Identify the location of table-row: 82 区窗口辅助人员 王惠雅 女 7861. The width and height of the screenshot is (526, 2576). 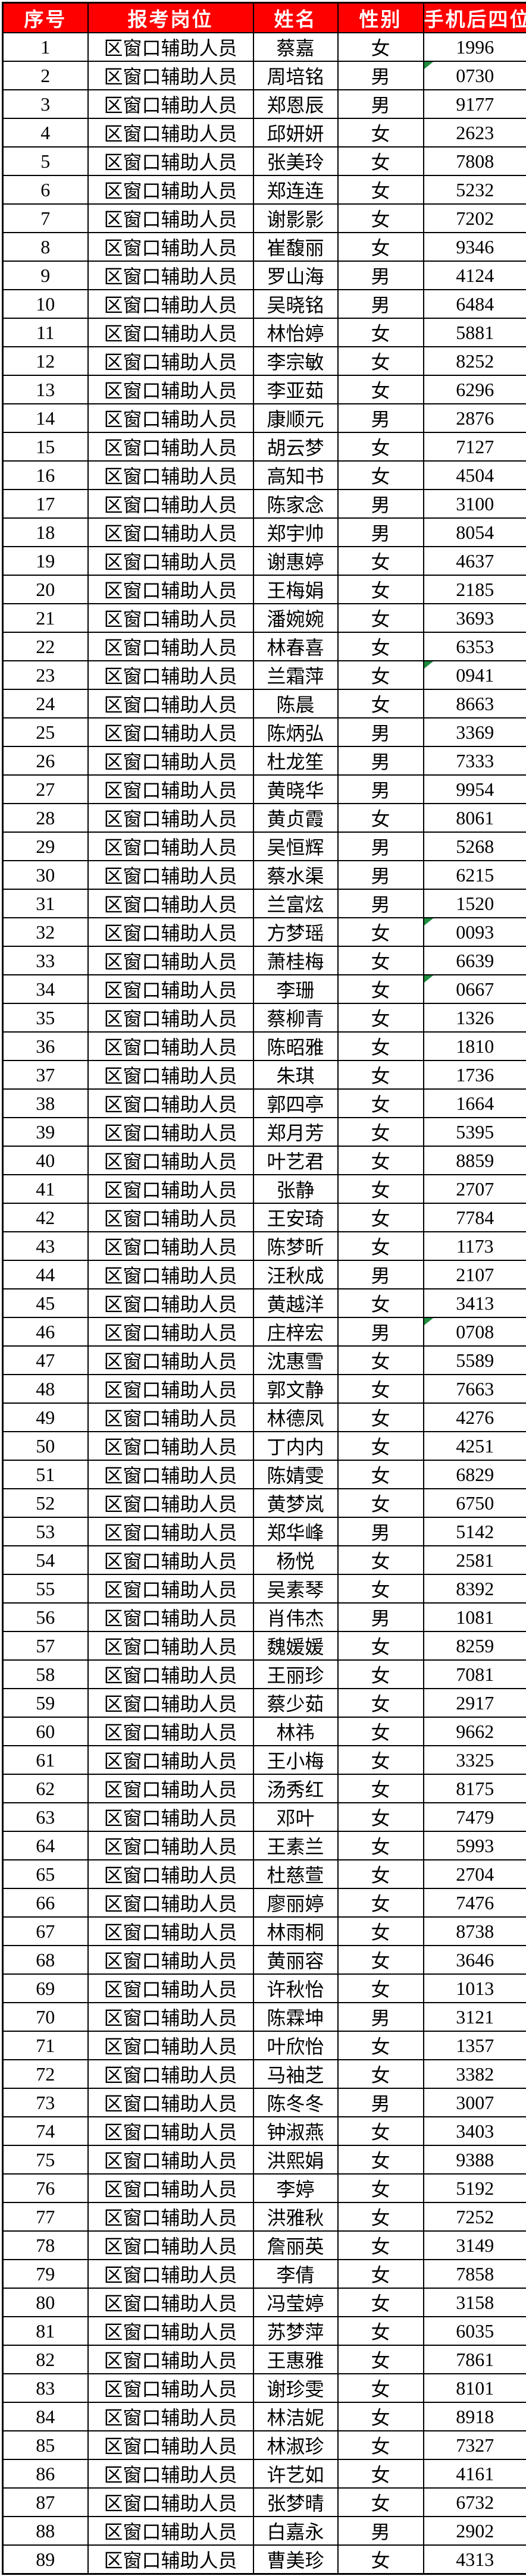
(264, 2359).